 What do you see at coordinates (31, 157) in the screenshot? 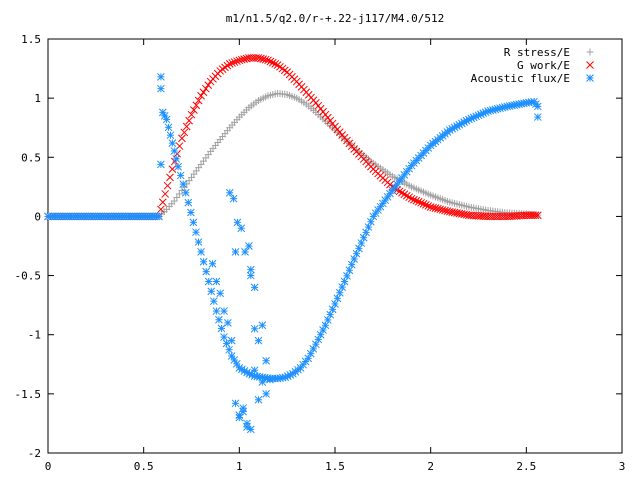
I see `y-tick-label: 0.5` at bounding box center [31, 157].